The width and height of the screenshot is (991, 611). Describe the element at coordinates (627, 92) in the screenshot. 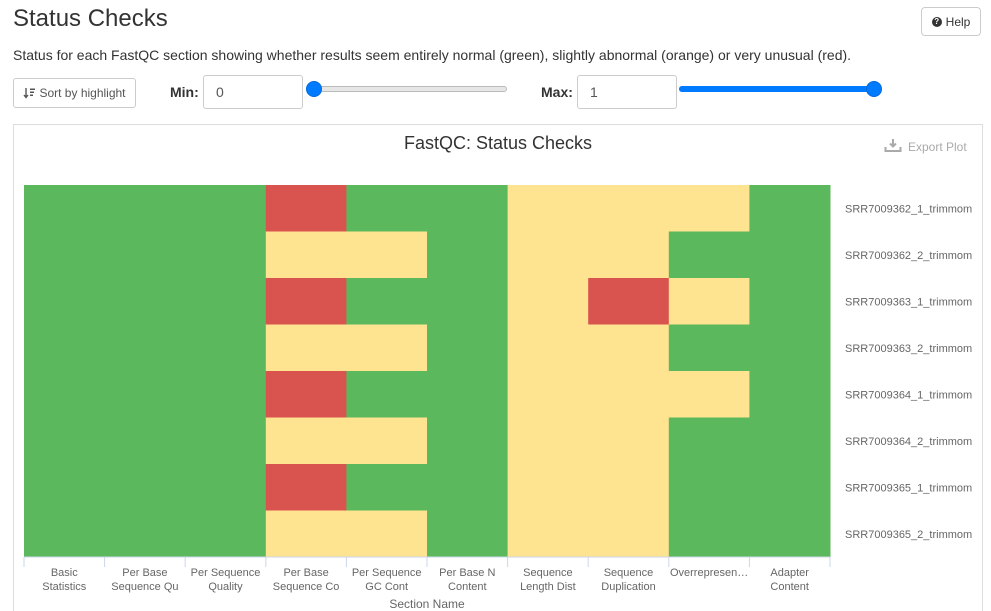

I see `max-input` at that location.